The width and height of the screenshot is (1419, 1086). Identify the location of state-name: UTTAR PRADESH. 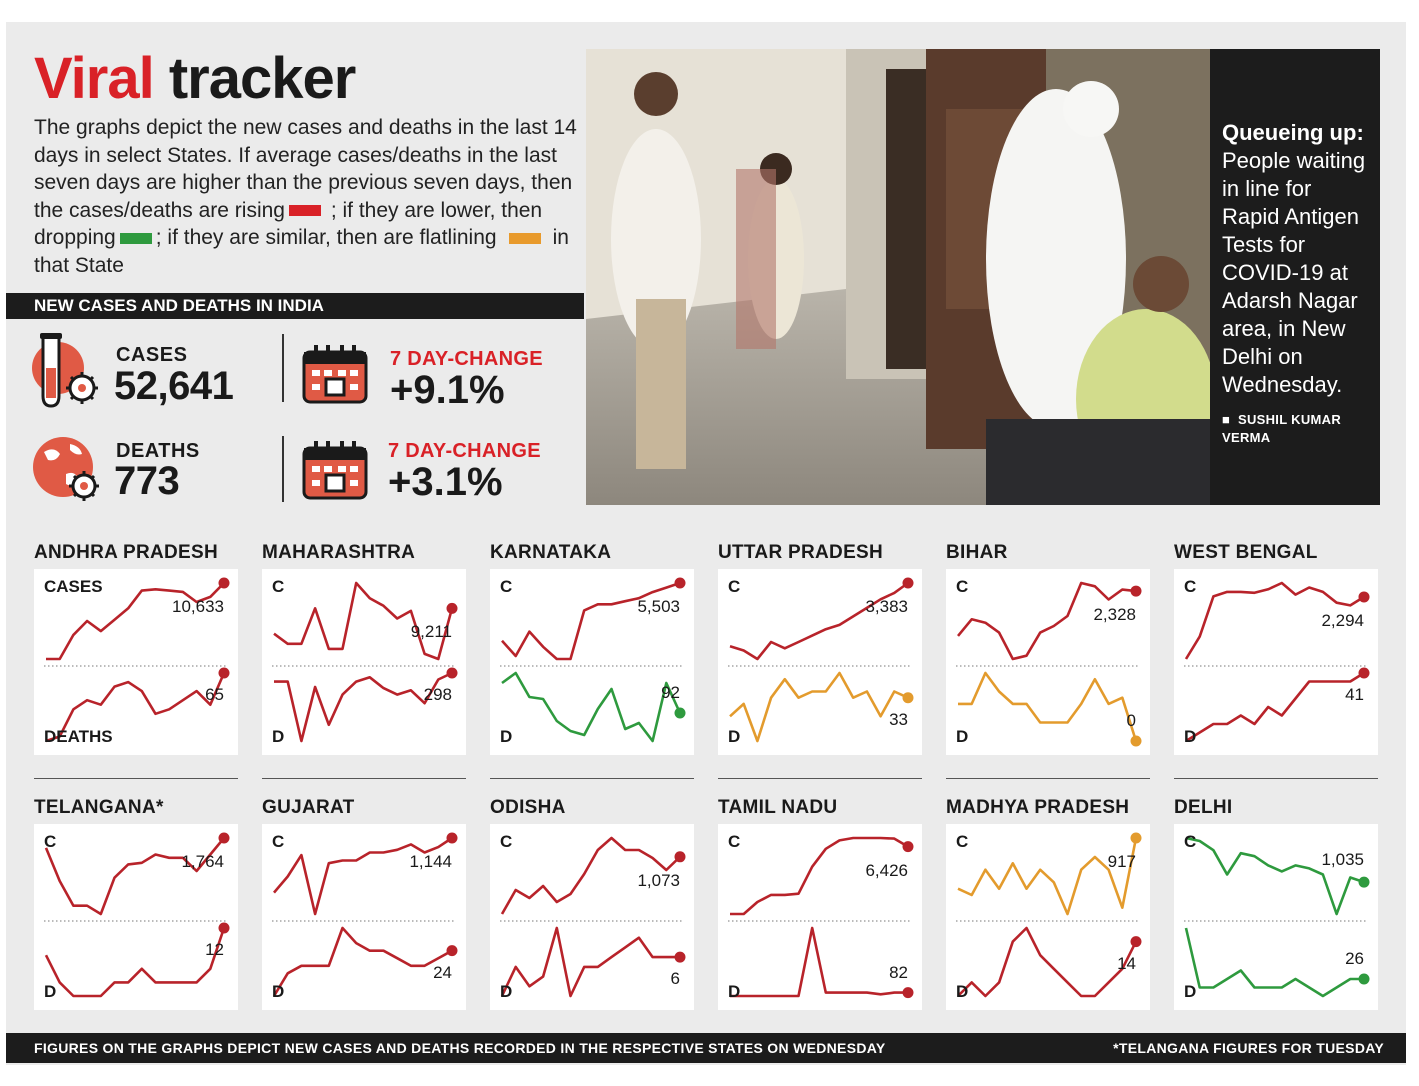
(801, 552).